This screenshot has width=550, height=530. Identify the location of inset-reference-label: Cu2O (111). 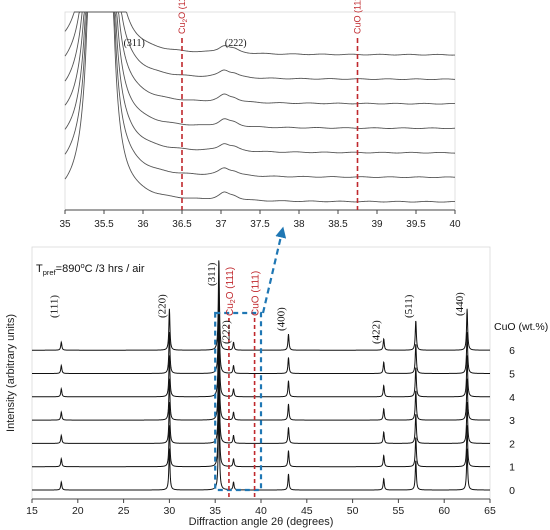
(183, 17).